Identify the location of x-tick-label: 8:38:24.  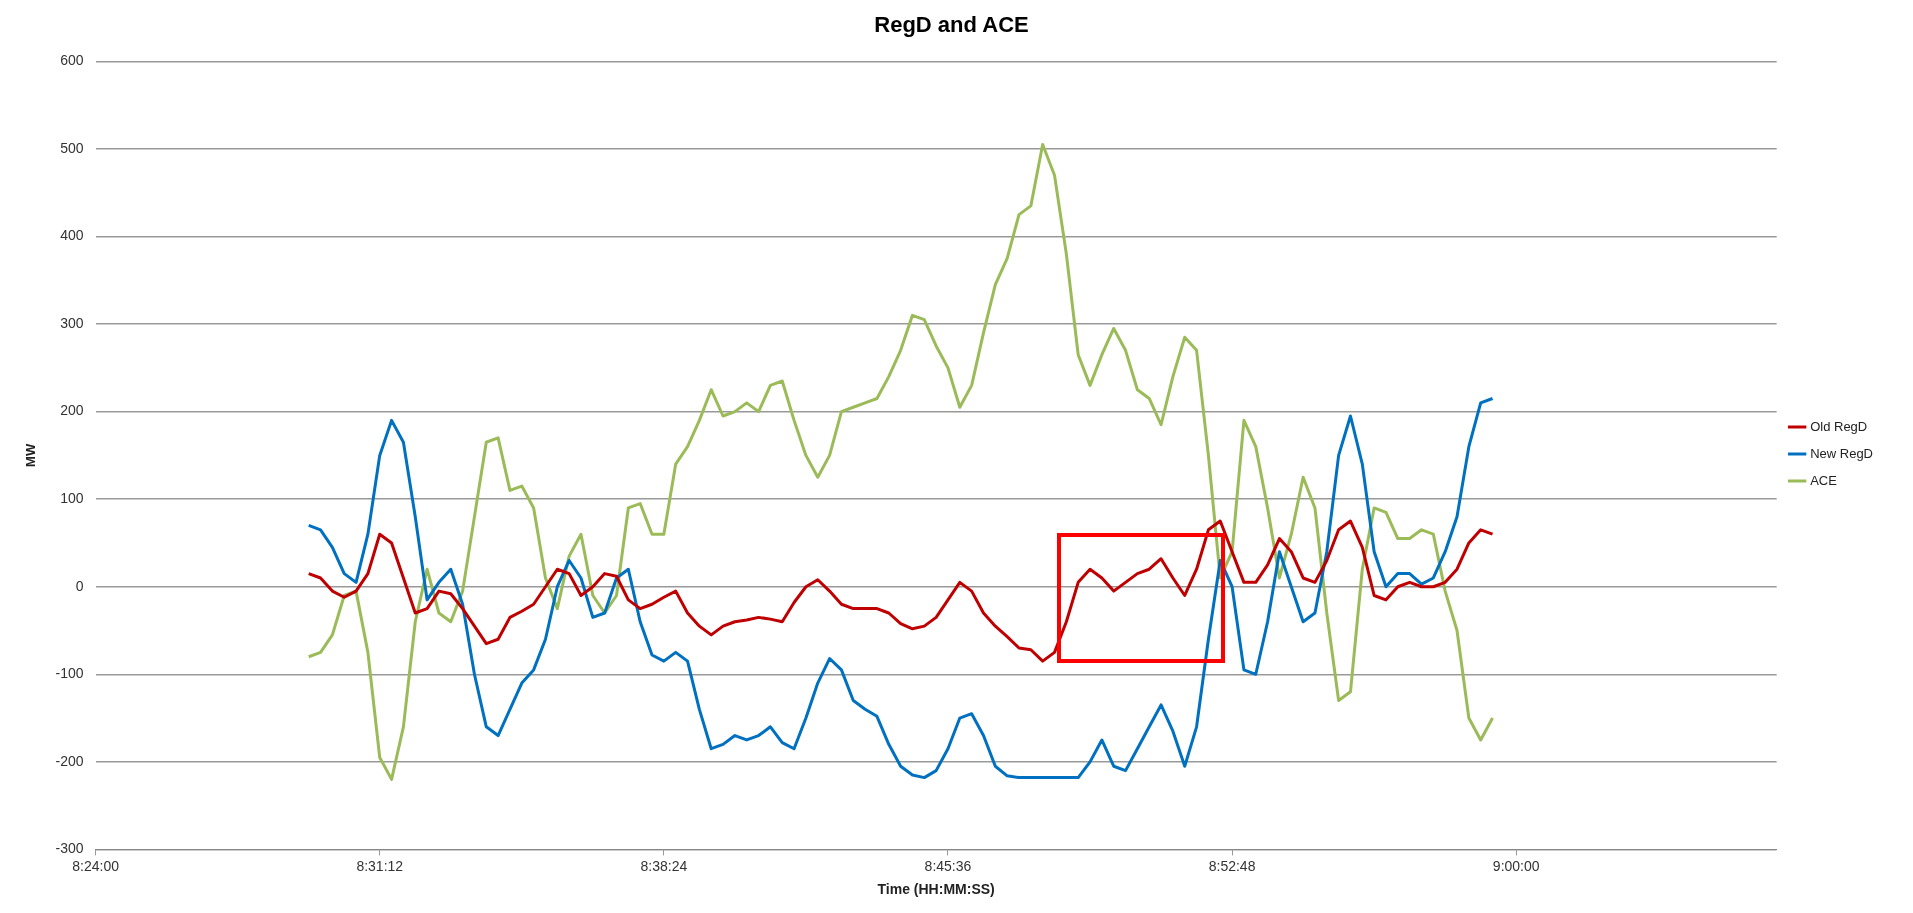
(664, 865).